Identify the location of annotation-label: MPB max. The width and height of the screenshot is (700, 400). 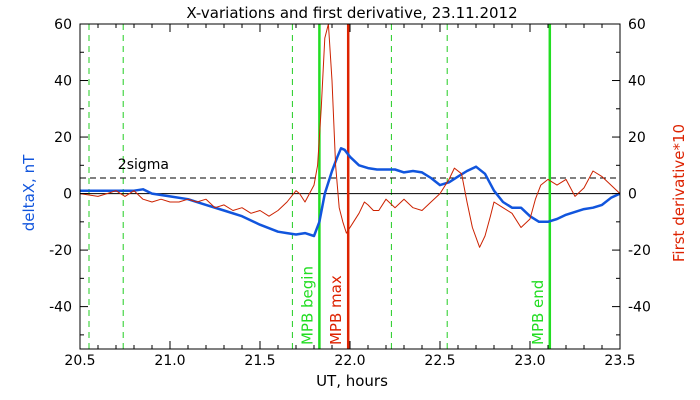
(336, 310).